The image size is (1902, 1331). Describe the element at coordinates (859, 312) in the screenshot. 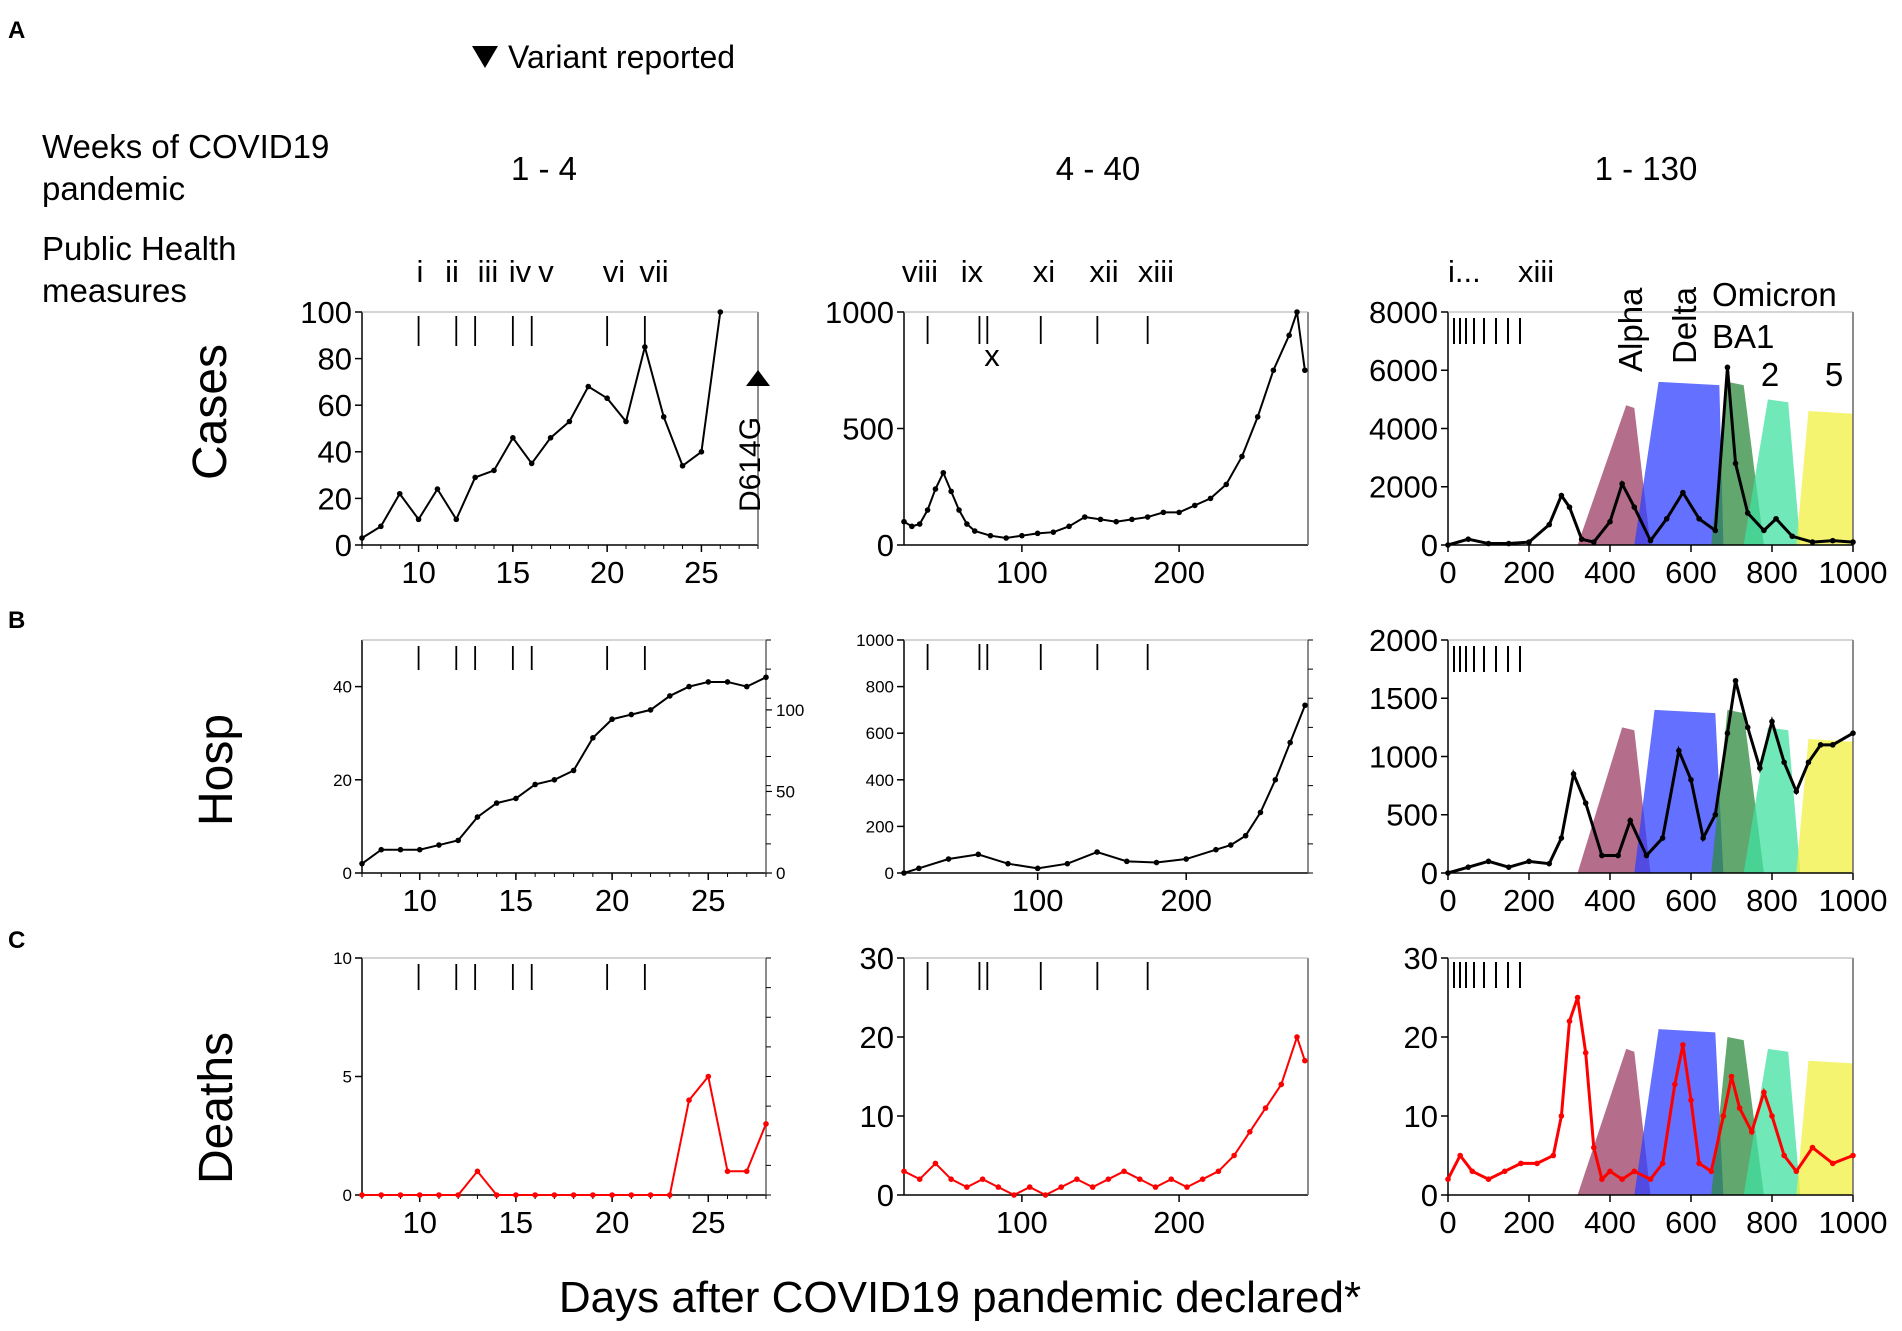

I see `y-tick-label: 1000` at that location.